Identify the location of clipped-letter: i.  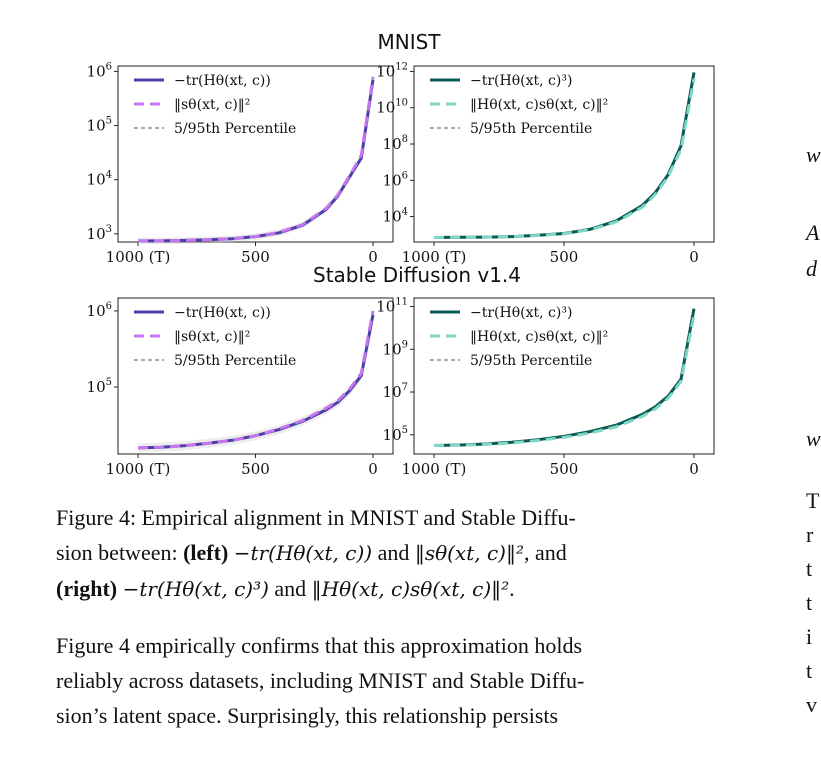
(809, 636).